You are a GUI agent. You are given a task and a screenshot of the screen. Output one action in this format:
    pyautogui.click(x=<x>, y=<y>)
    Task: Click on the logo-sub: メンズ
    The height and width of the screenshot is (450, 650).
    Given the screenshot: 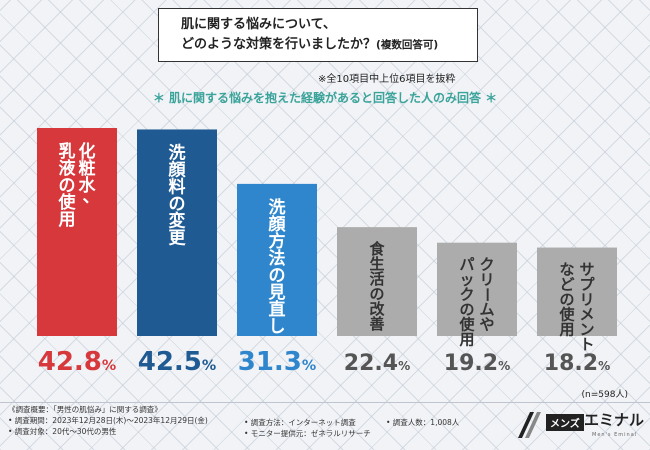 What is the action you would take?
    pyautogui.click(x=565, y=422)
    